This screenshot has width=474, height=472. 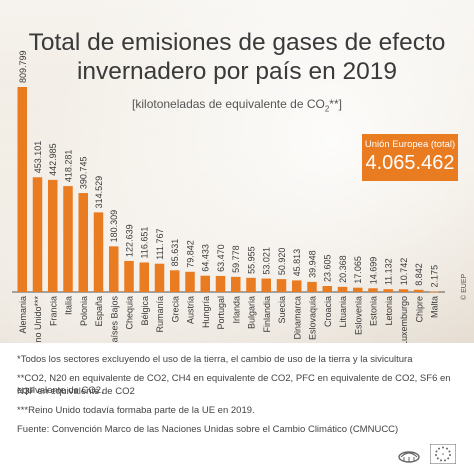 What do you see at coordinates (252, 260) in the screenshot?
I see `bar-value-label: 55.955` at bounding box center [252, 260].